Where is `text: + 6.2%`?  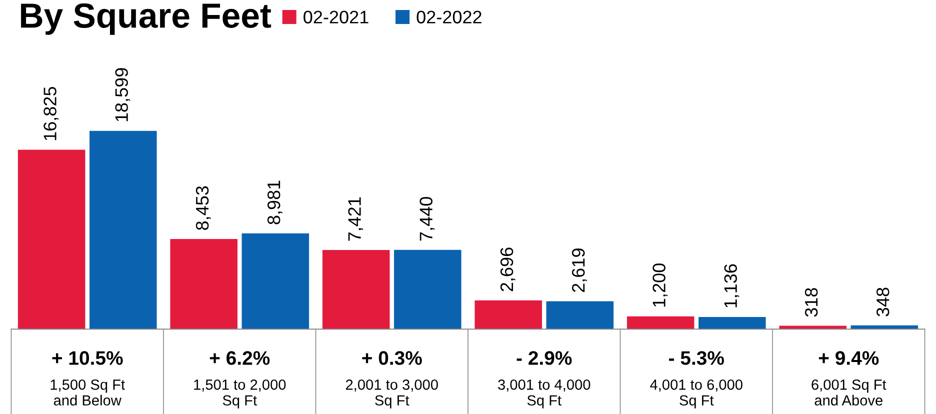
text: + 6.2% is located at coordinates (240, 358).